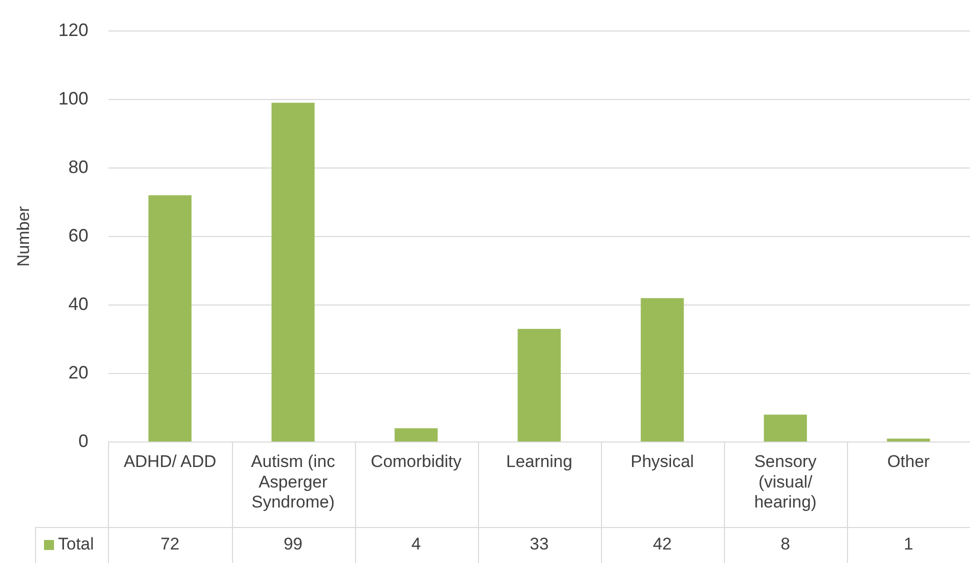 Image resolution: width=970 pixels, height=563 pixels. Describe the element at coordinates (78, 304) in the screenshot. I see `y-tick-label: 40` at that location.